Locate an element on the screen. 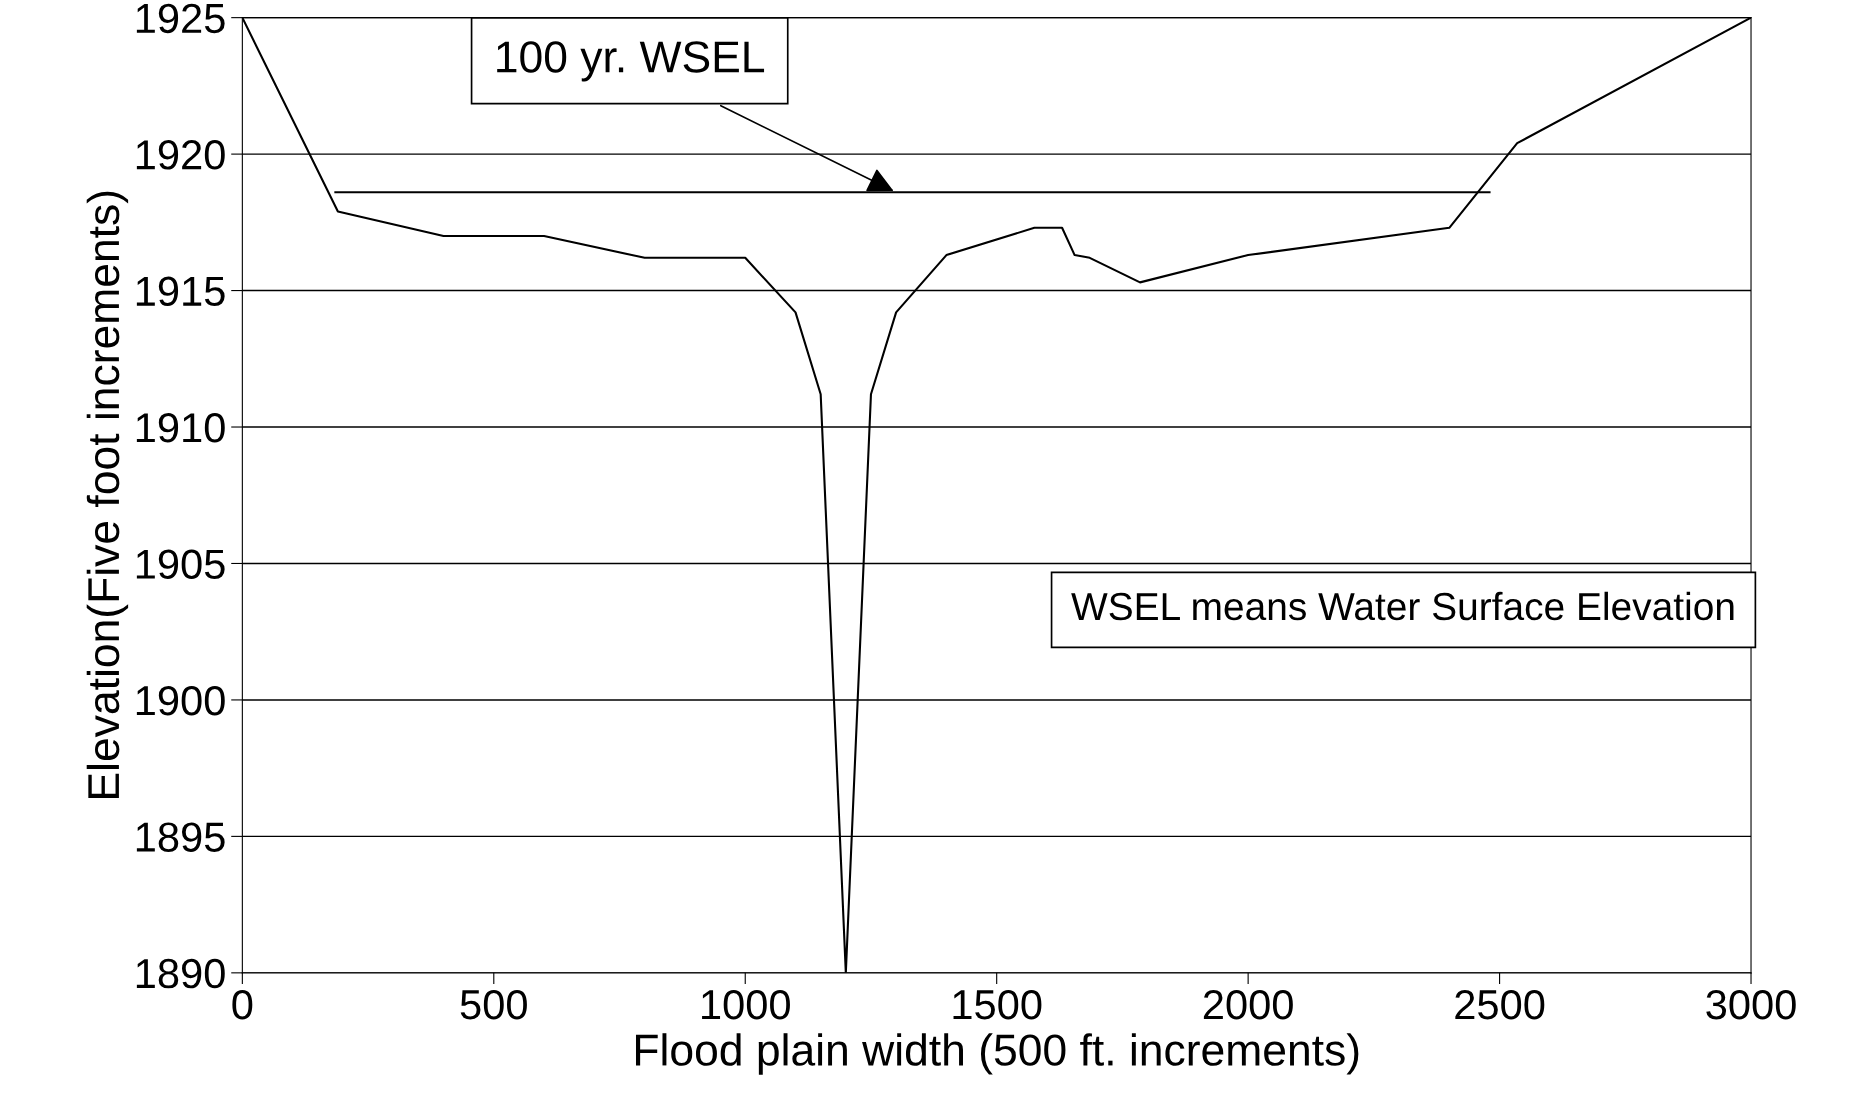 The image size is (1850, 1103). x-tick-label: 2000 is located at coordinates (1248, 1004).